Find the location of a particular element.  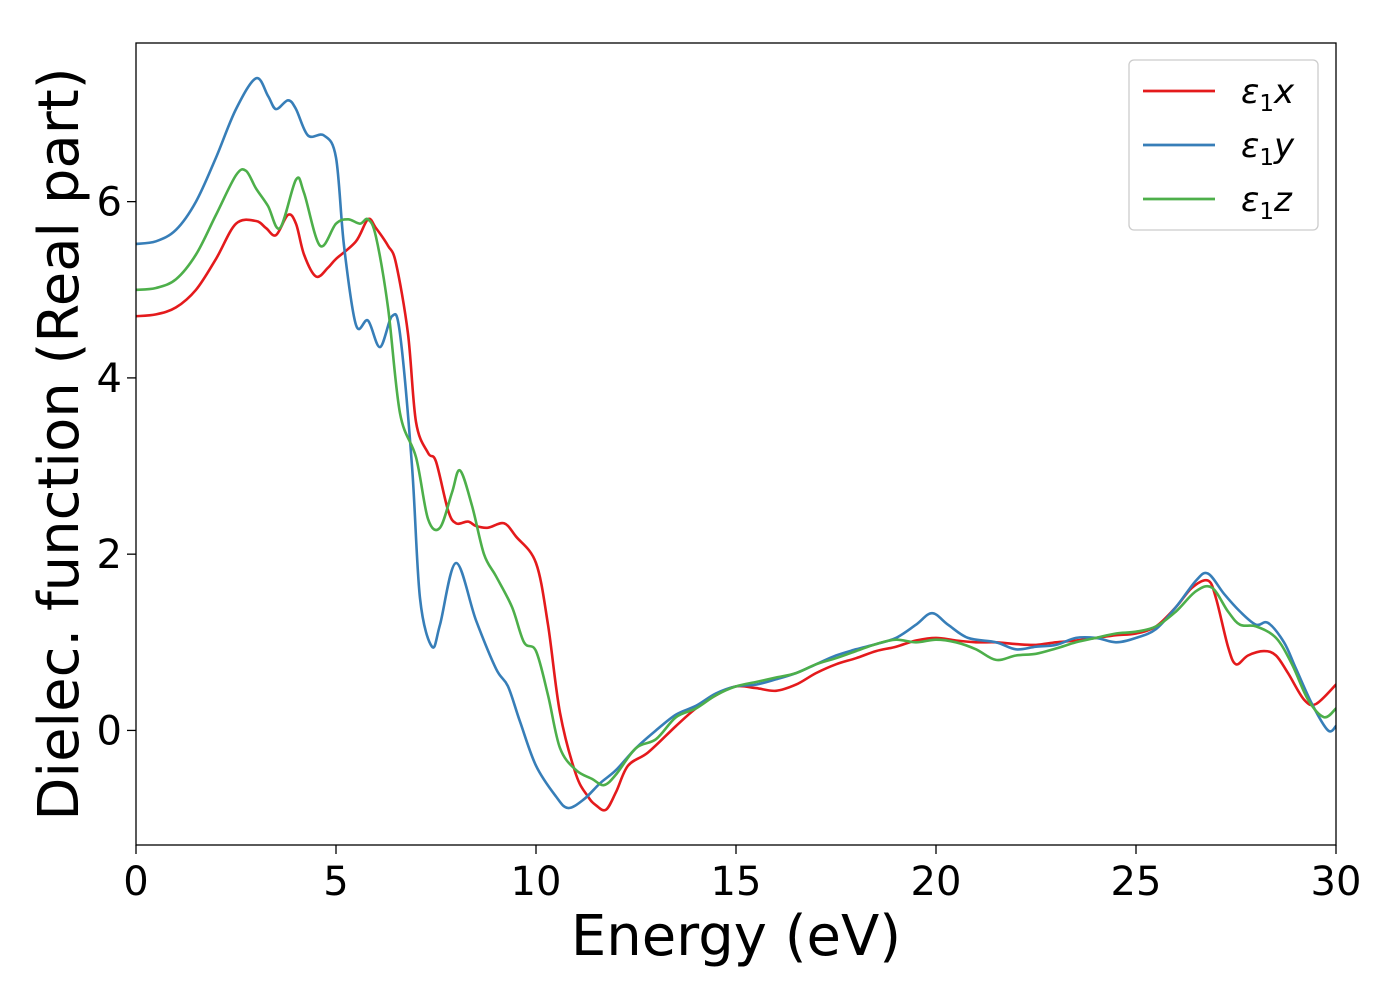

y-axis-label: Dielec. function (Real part) is located at coordinates (59, 443).